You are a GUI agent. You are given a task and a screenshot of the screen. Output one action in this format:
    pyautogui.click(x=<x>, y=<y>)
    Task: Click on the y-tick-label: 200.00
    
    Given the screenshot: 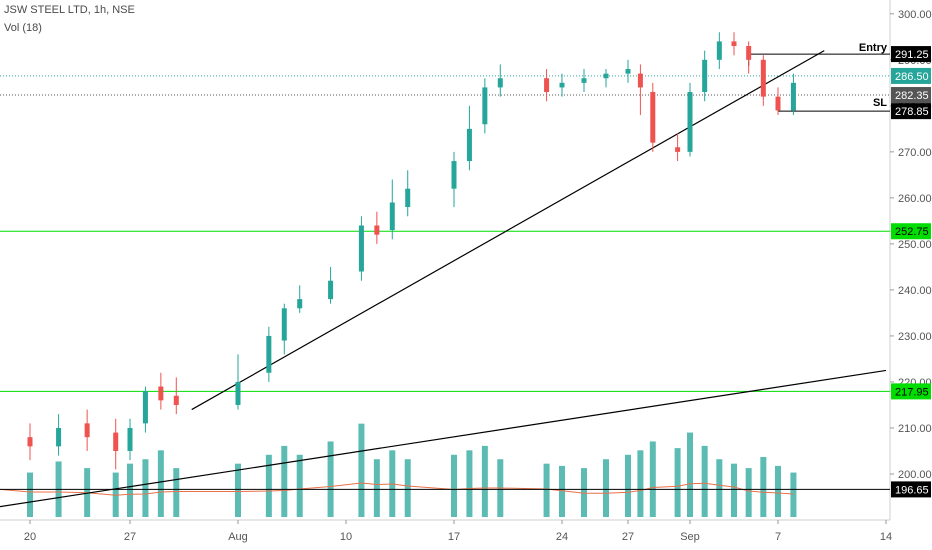 What is the action you would take?
    pyautogui.click(x=915, y=475)
    